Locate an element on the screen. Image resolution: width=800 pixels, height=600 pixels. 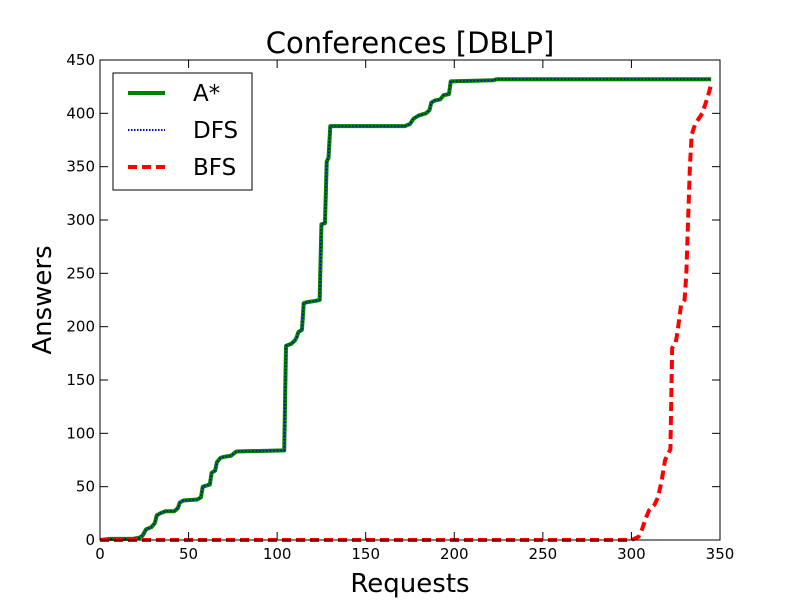
y-tick-label: 450 is located at coordinates (80, 60).